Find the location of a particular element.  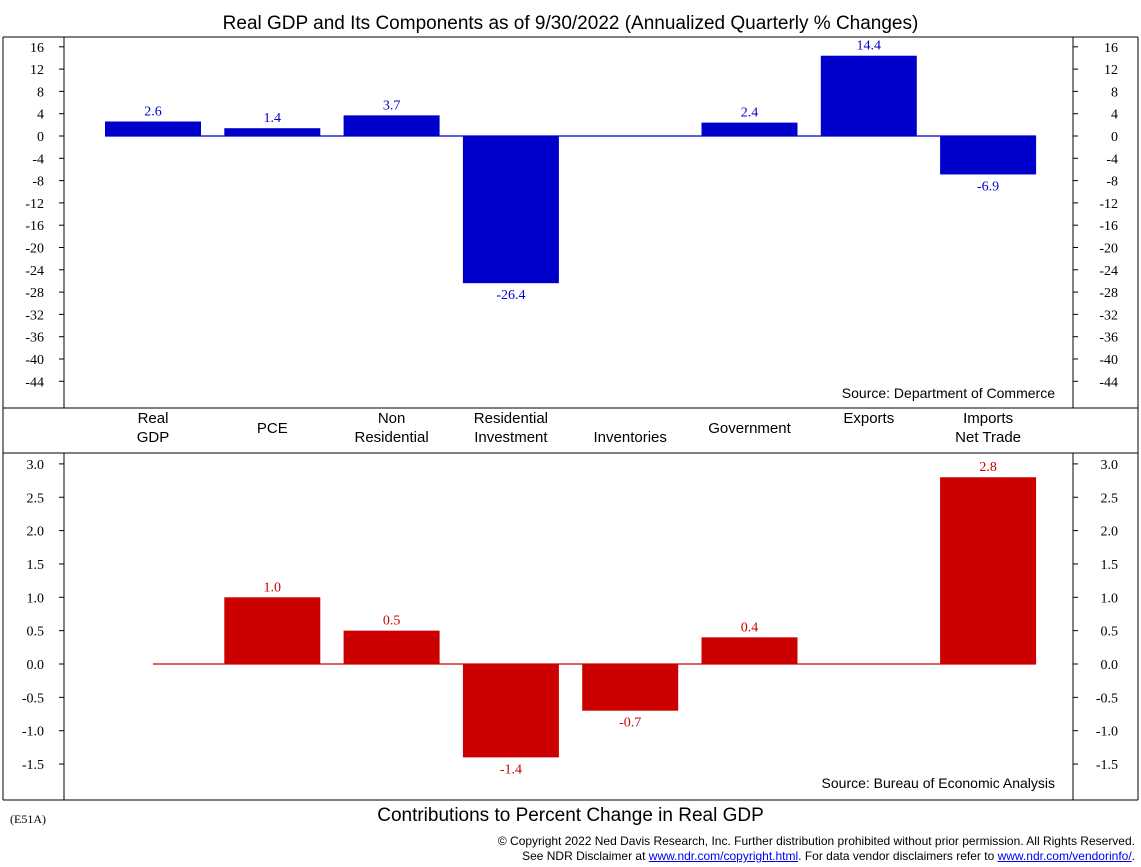

contrib-source-note: Source: Bureau of Economic Analysis is located at coordinates (938, 783).